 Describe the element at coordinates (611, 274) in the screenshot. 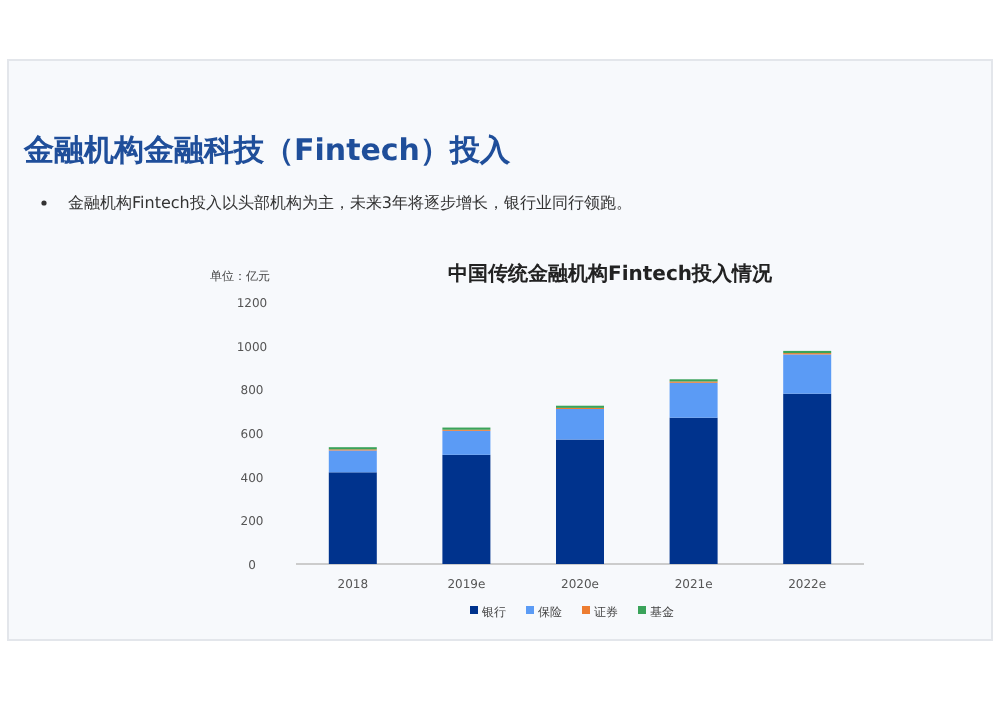

I see `text: 中国传统金融机构Fintech投入情况` at that location.